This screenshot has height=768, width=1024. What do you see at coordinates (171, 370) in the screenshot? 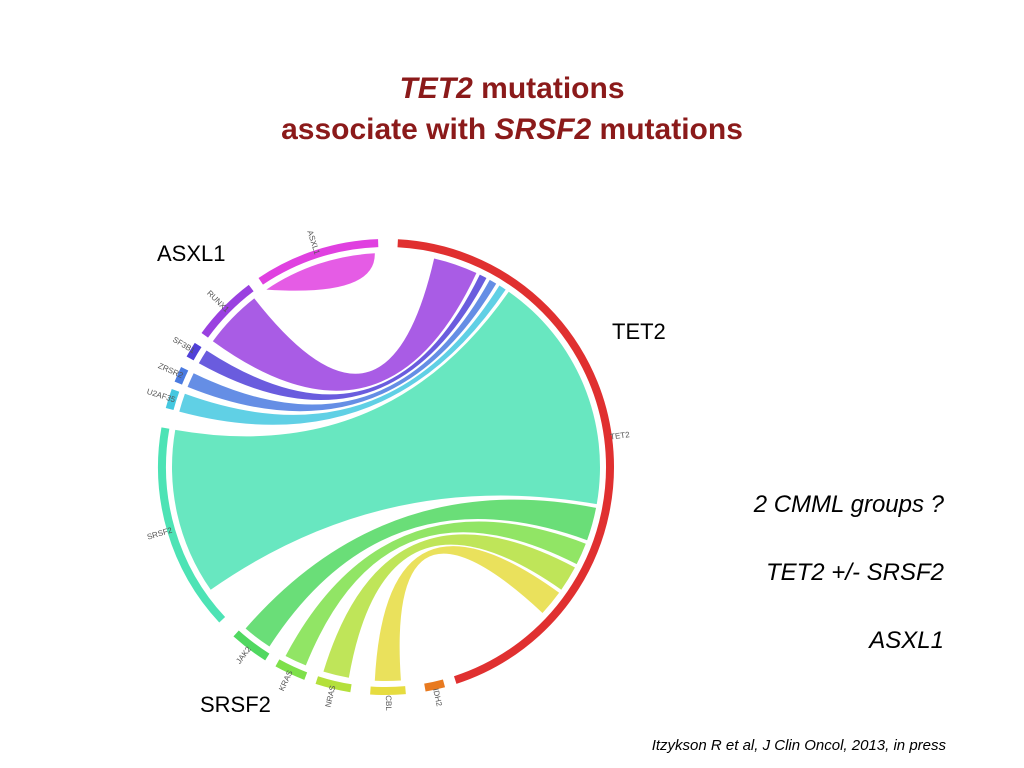
I see `arc-label-zrsr2: ZRSR2` at bounding box center [171, 370].